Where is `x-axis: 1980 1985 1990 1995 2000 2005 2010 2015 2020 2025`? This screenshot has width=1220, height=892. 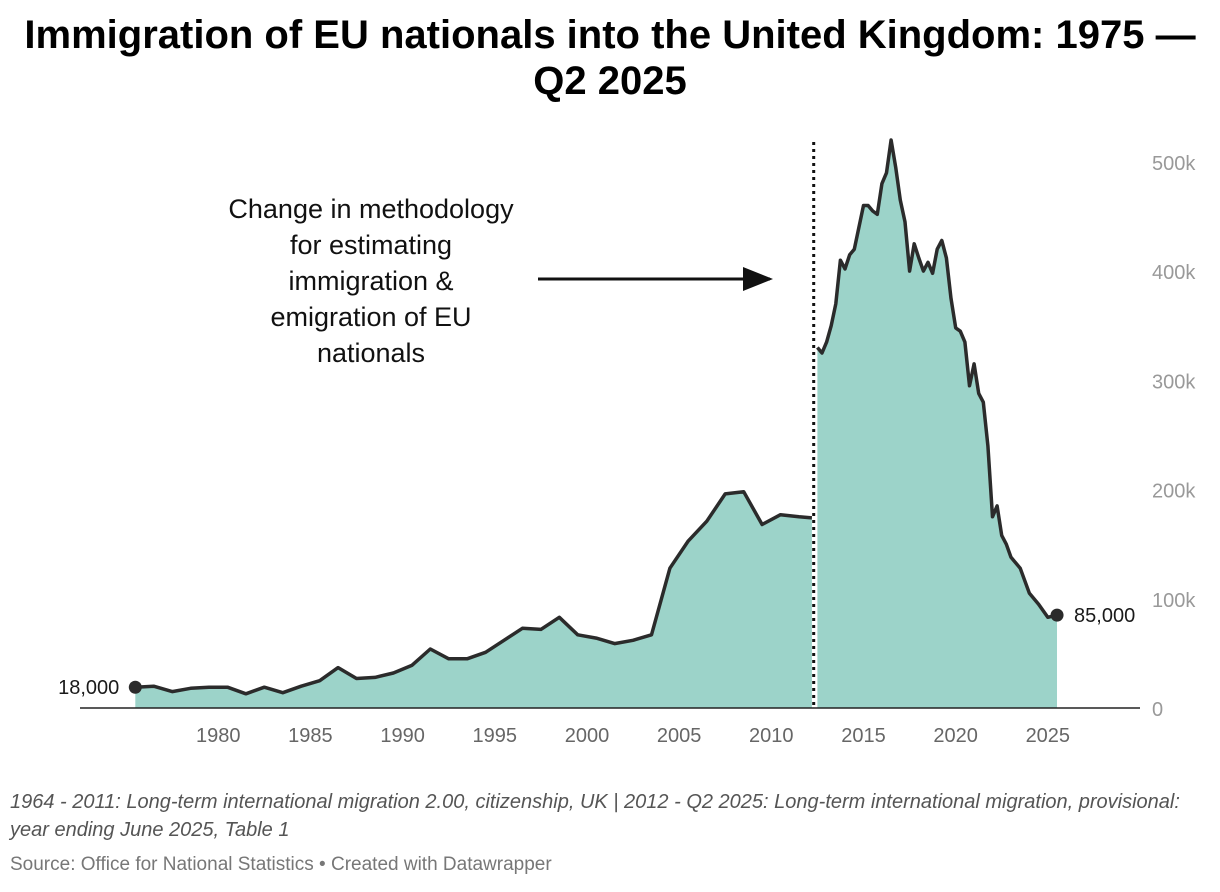
x-axis: 1980 1985 1990 1995 2000 2005 2010 2015 2020 2025 is located at coordinates (633, 736).